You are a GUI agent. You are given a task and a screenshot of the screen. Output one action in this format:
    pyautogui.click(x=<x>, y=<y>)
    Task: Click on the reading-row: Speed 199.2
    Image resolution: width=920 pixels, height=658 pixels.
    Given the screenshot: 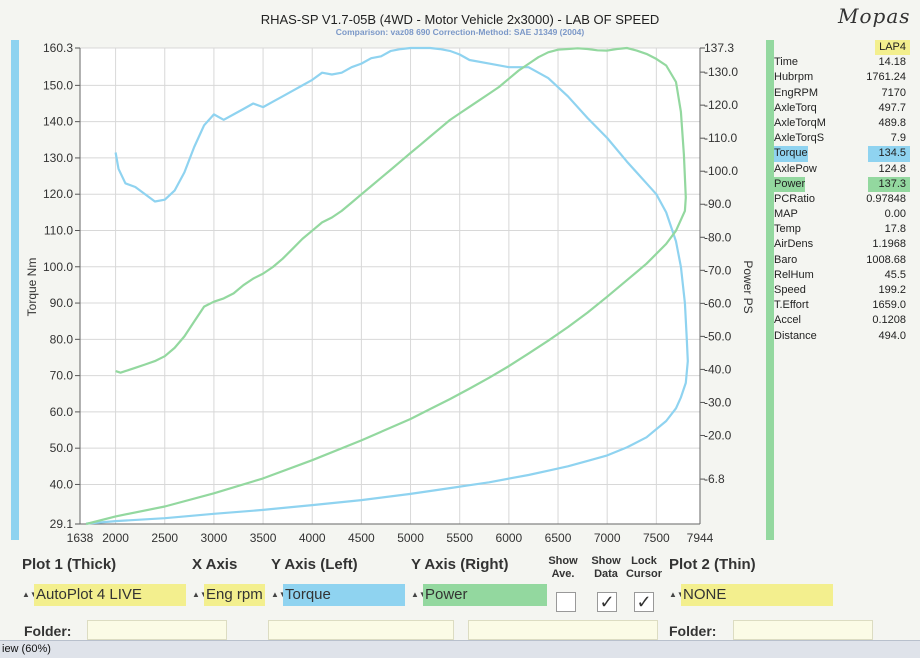 What is the action you would take?
    pyautogui.click(x=842, y=290)
    